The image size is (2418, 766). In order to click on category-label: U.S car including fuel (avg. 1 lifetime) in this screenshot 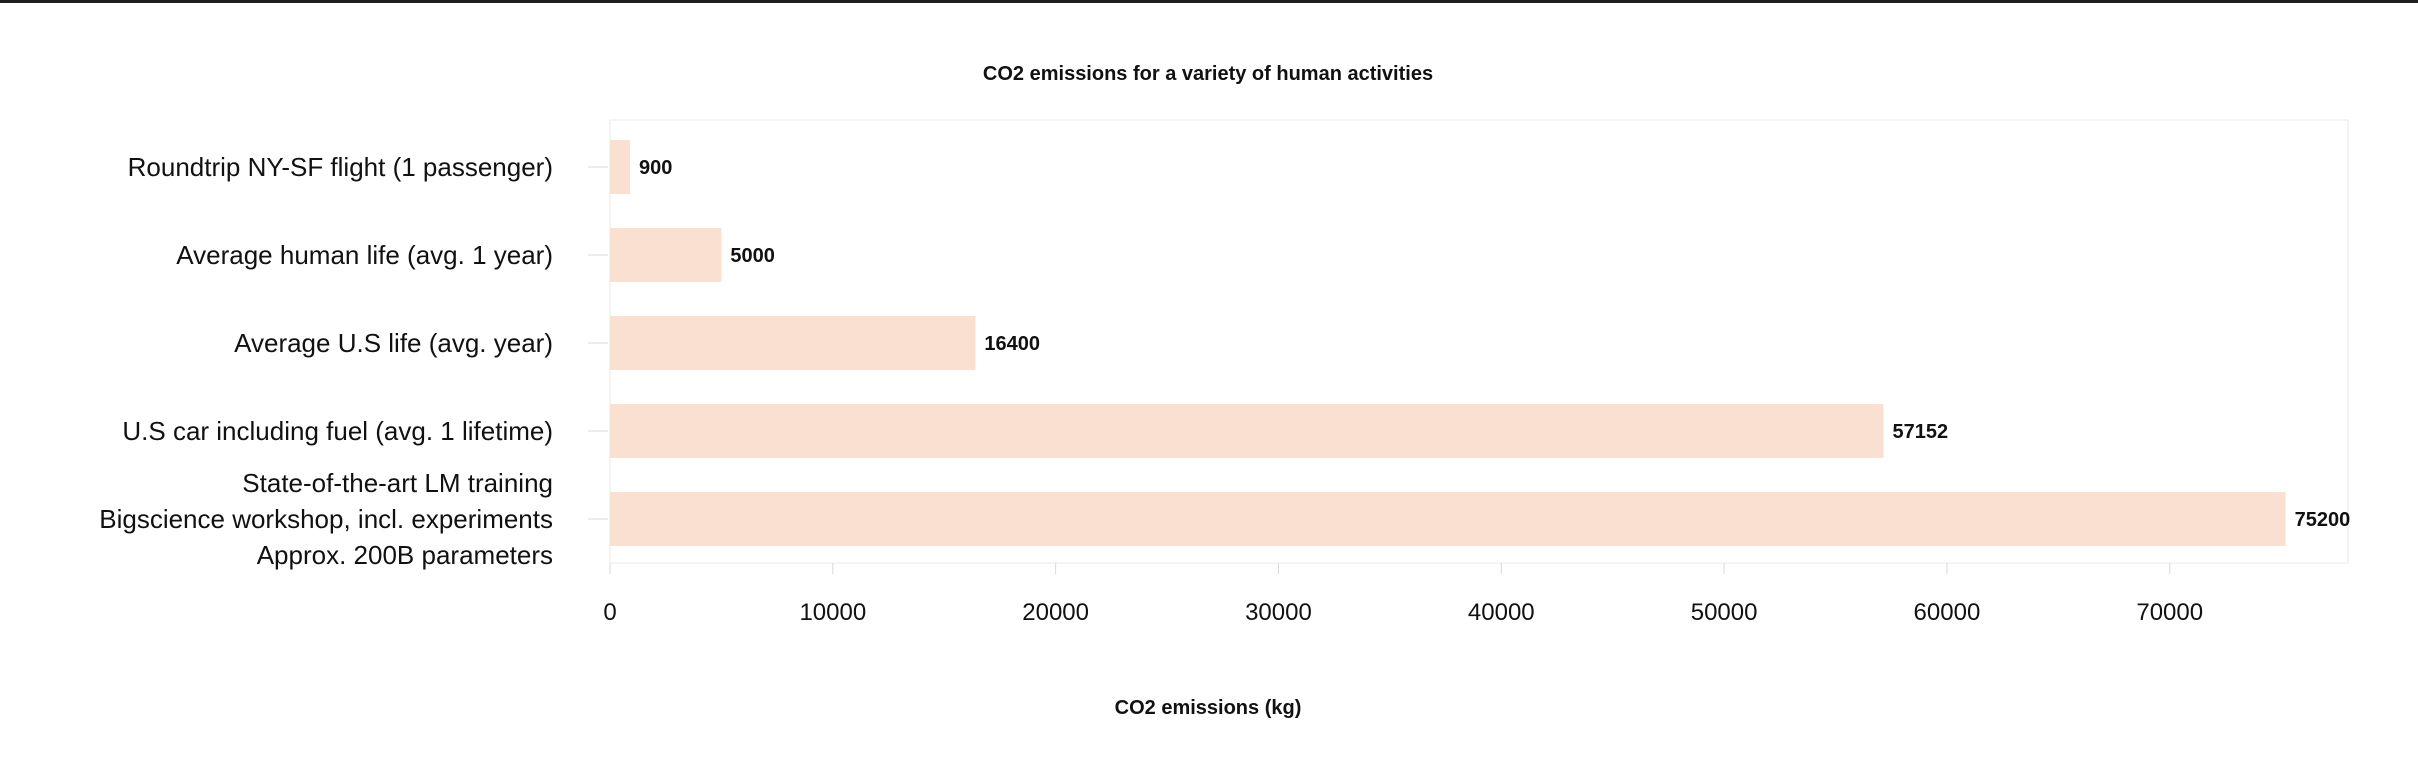, I will do `click(337, 431)`.